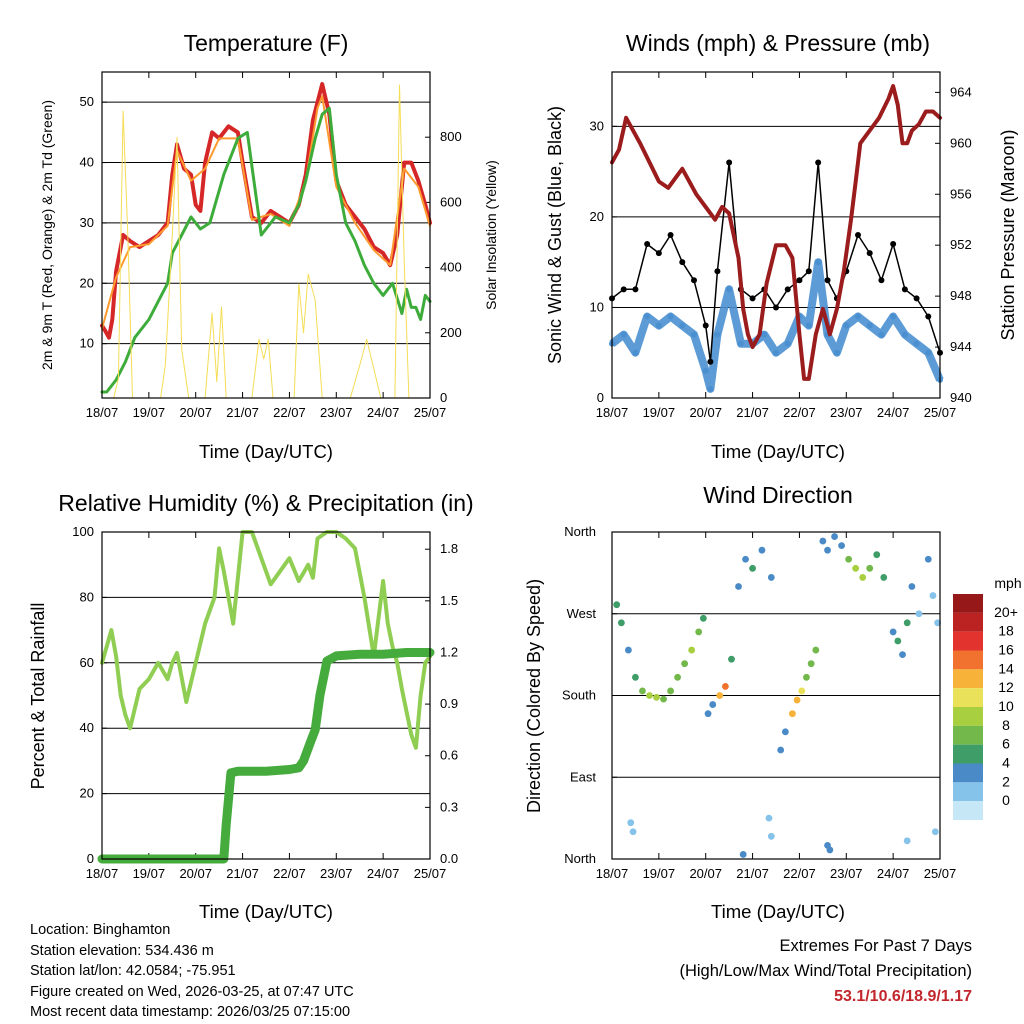  What do you see at coordinates (555, 235) in the screenshot?
I see `winds-ylabel: Sonic Wind & Gust (Blue, Black)` at bounding box center [555, 235].